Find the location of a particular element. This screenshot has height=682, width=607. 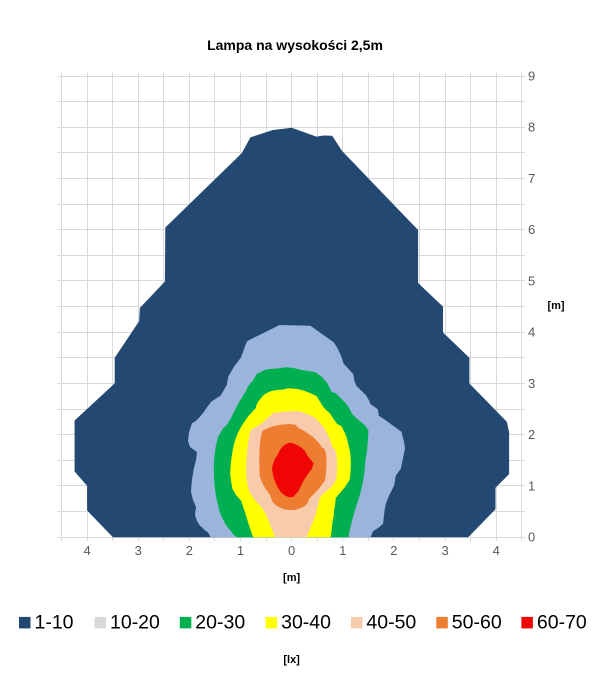

svg-text: 40-50 is located at coordinates (391, 623).